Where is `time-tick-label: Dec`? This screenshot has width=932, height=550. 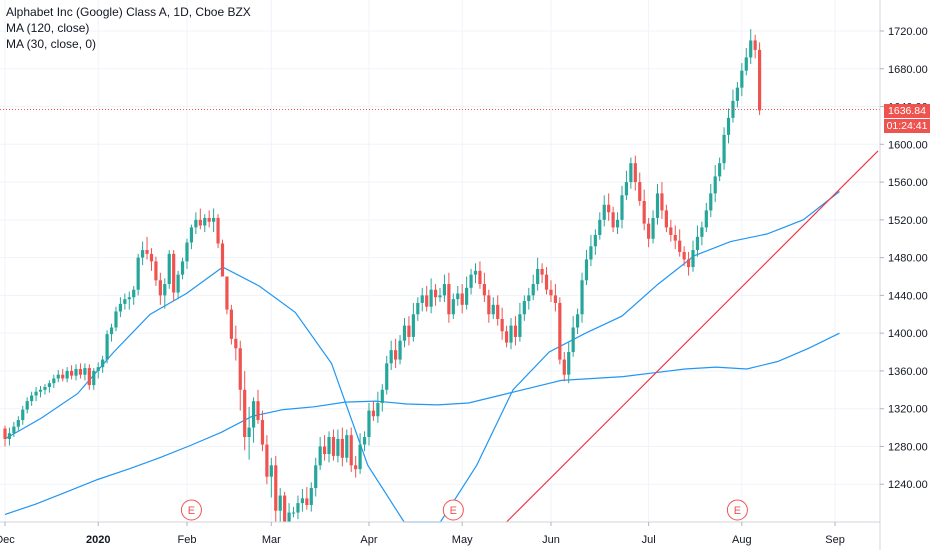 time-tick-label: Dec is located at coordinates (7, 540).